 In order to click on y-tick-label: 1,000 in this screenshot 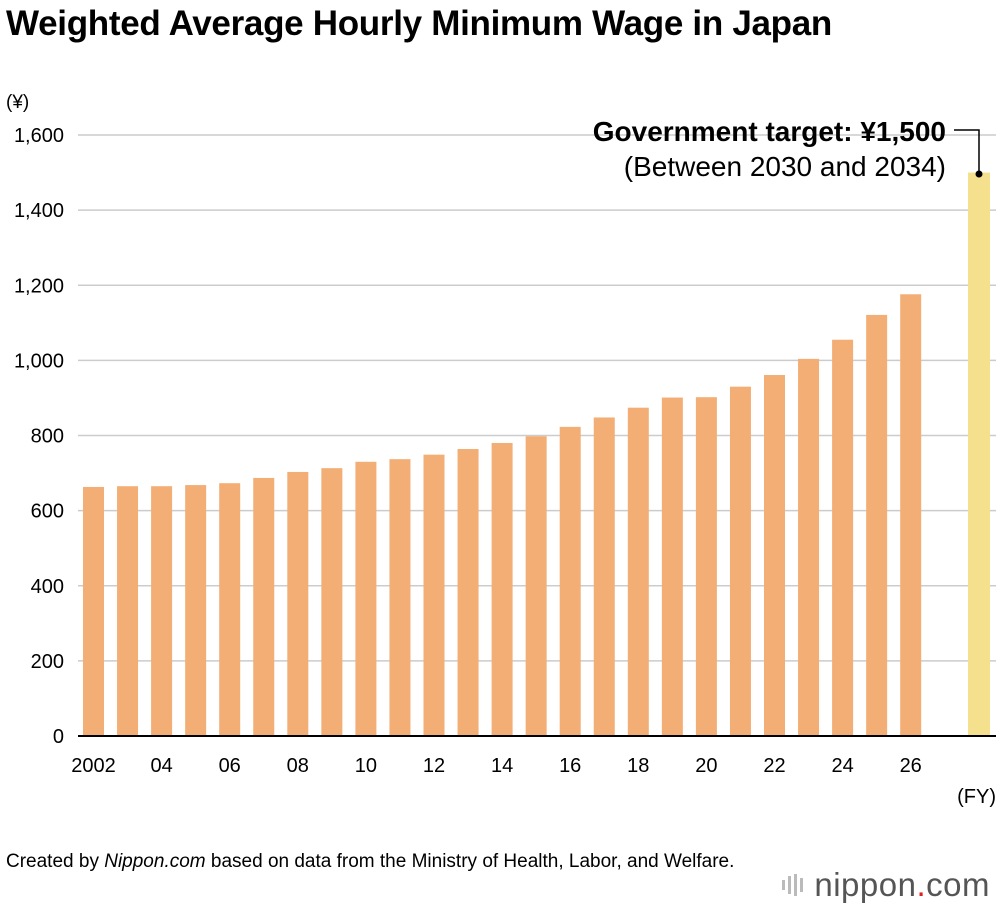, I will do `click(39, 361)`.